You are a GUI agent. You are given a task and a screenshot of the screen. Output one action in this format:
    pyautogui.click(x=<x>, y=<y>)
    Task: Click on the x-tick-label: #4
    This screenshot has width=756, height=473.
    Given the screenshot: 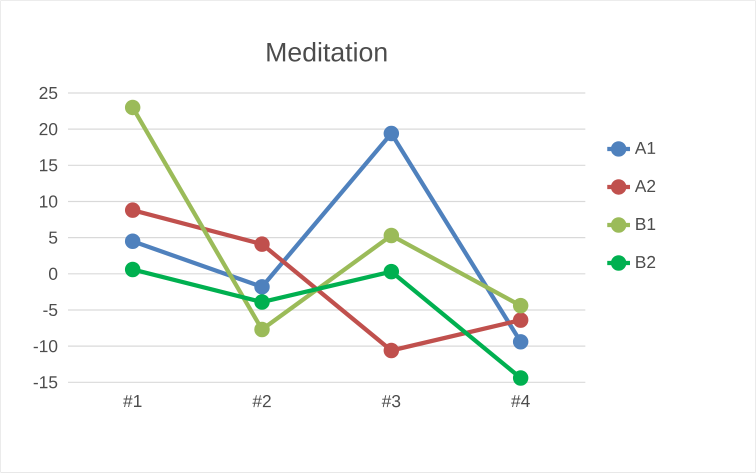 What is the action you would take?
    pyautogui.click(x=520, y=401)
    